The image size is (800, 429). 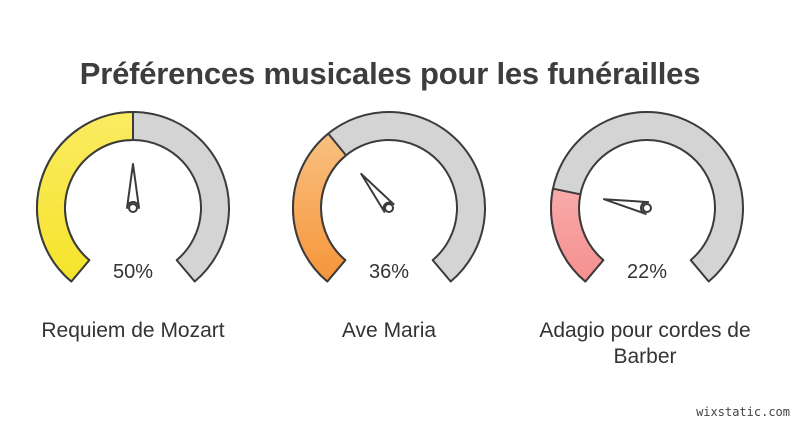 What do you see at coordinates (133, 208) in the screenshot?
I see `gauge-1-hub` at bounding box center [133, 208].